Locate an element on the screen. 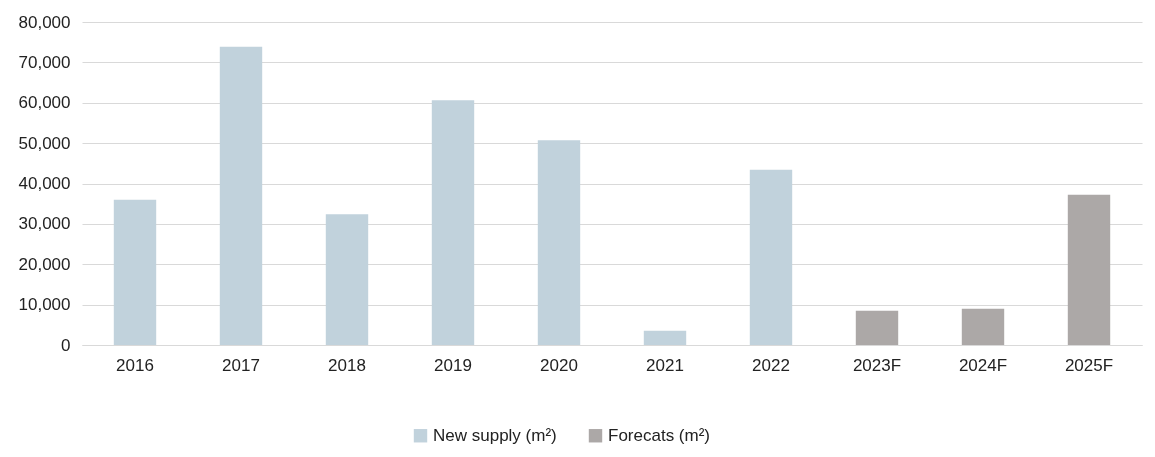 Image resolution: width=1155 pixels, height=457 pixels. y-tick-label: 60,000 is located at coordinates (44, 103).